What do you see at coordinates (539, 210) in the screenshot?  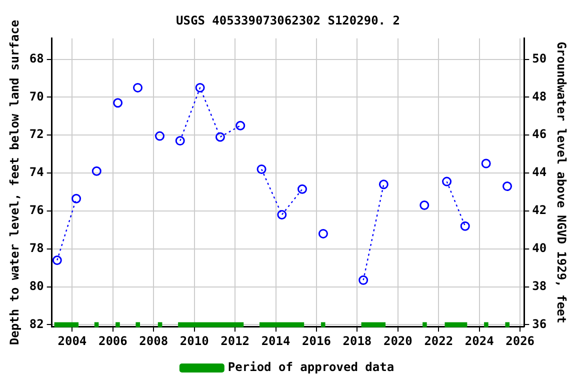 I see `y2-tick-label: 42` at bounding box center [539, 210].